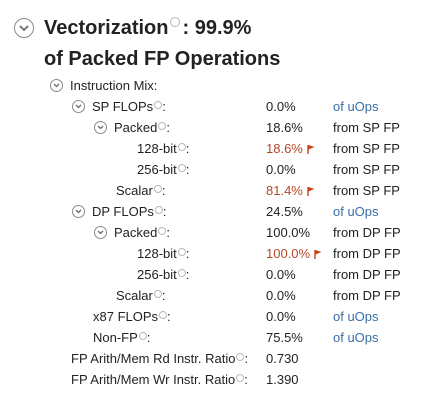 The height and width of the screenshot is (419, 447). I want to click on metric-label: FP Arith/Mem Rd Instr. Ratio, so click(153, 358).